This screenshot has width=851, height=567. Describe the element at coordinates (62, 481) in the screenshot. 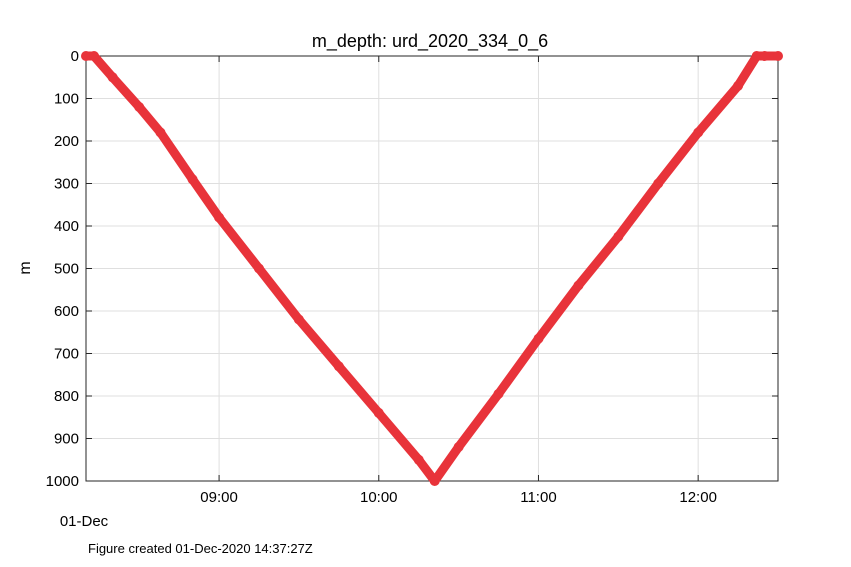

I see `y-tick-label: 1000` at that location.